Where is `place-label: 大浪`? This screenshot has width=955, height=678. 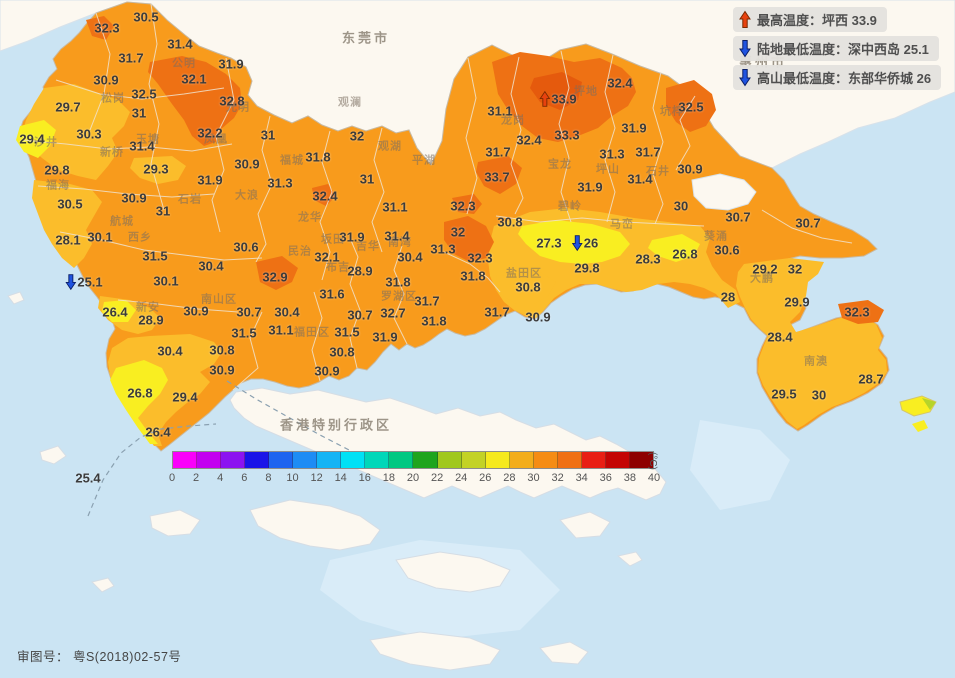 place-label: 大浪 is located at coordinates (247, 195).